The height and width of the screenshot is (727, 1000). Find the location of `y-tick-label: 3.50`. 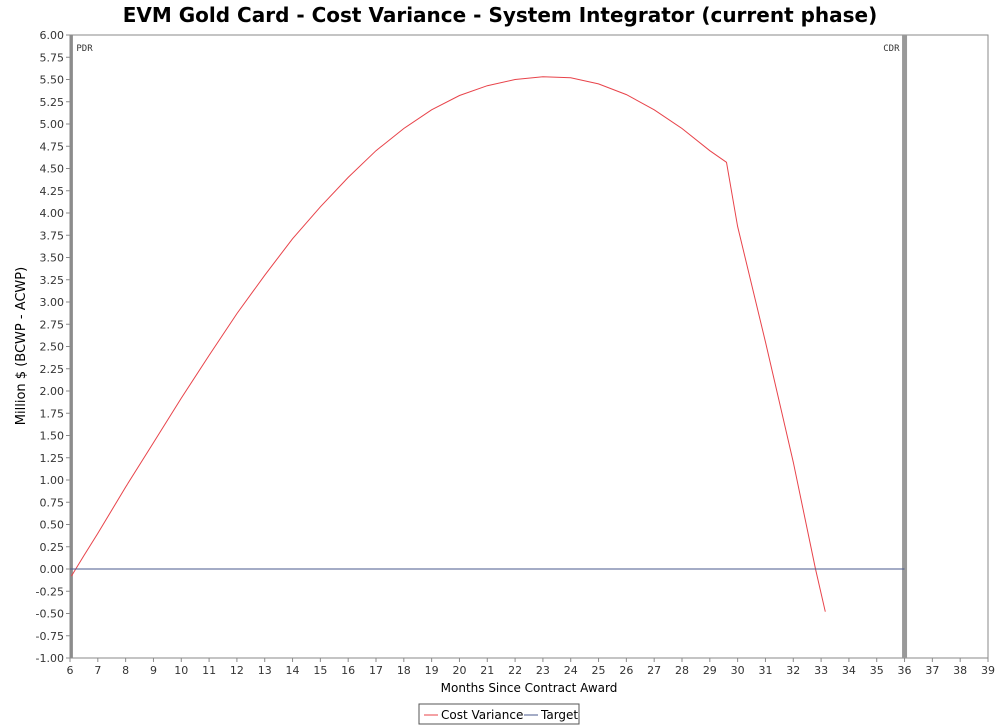

y-tick-label: 3.50 is located at coordinates (52, 258).